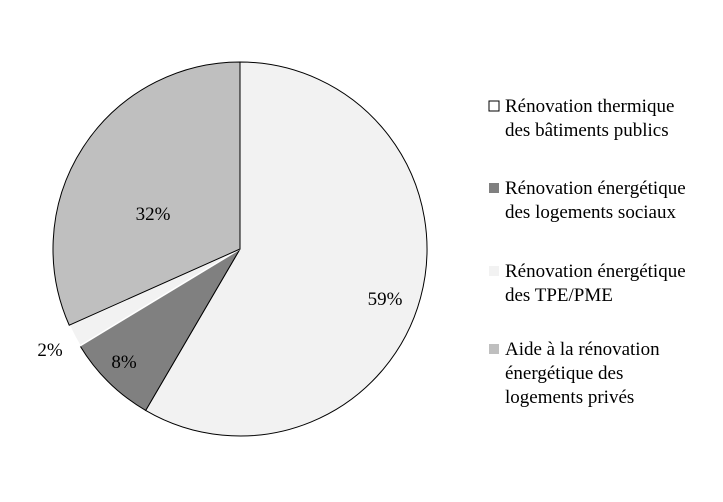  What do you see at coordinates (582, 349) in the screenshot?
I see `legend-label-line: Aide à la rénovation` at bounding box center [582, 349].